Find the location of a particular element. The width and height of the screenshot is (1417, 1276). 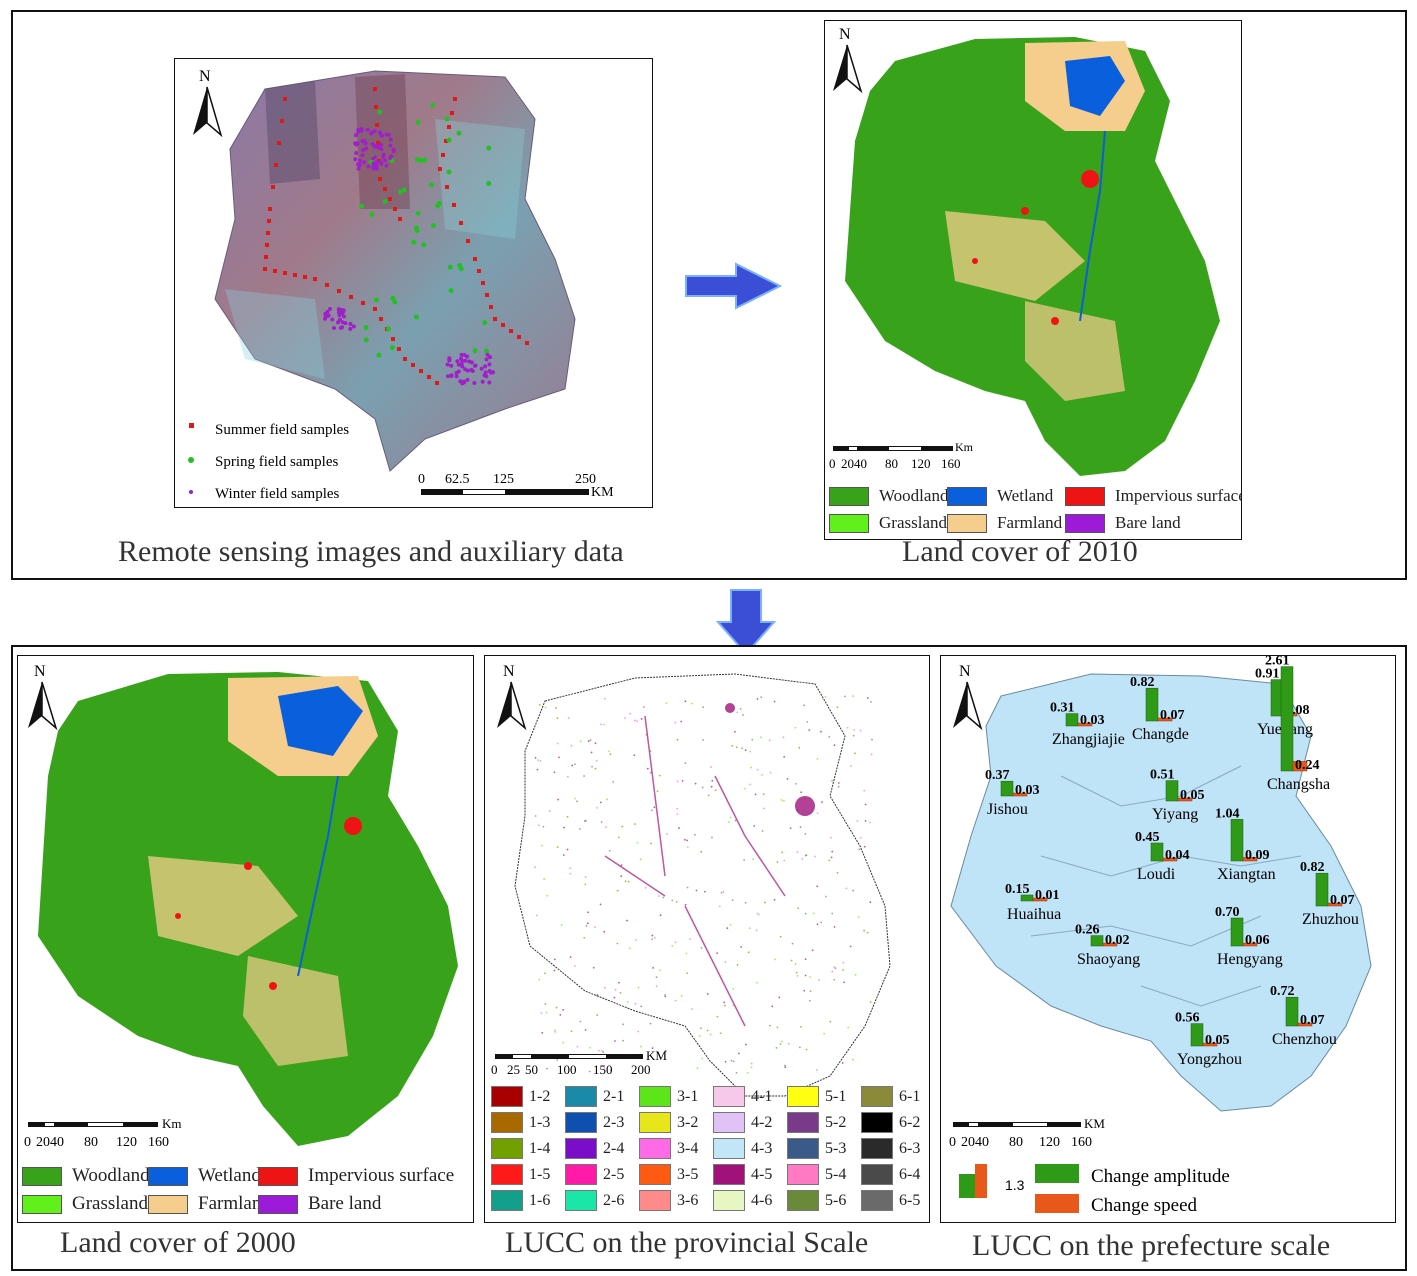

caption-remote-sensing: Remote sensing images and auxiliary data is located at coordinates (371, 551).